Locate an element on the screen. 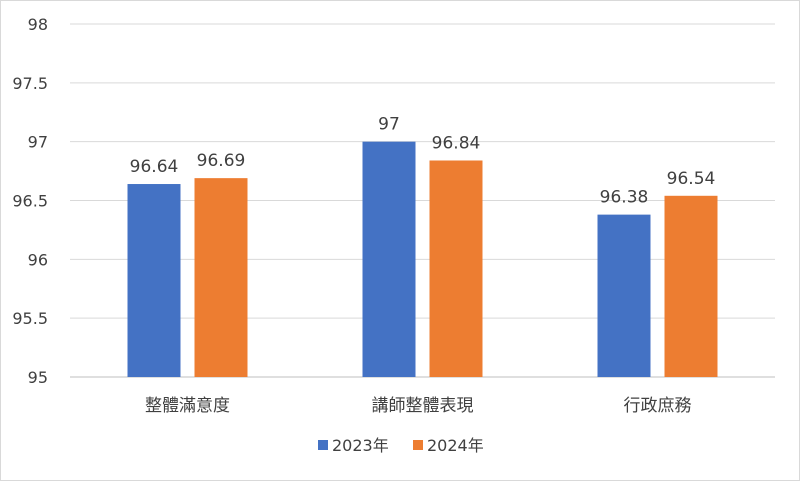 This screenshot has width=800, height=481. y-tick-label: 96.5 is located at coordinates (30, 201).